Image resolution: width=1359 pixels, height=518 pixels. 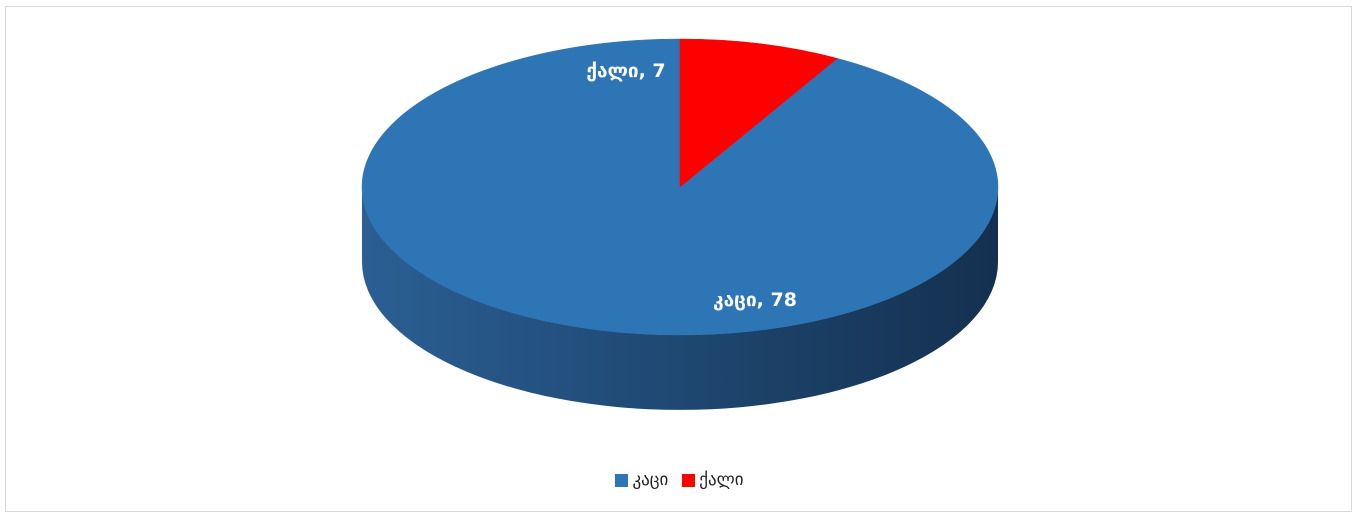 I want to click on chart-legend: კაცი ქალი, so click(x=679, y=480).